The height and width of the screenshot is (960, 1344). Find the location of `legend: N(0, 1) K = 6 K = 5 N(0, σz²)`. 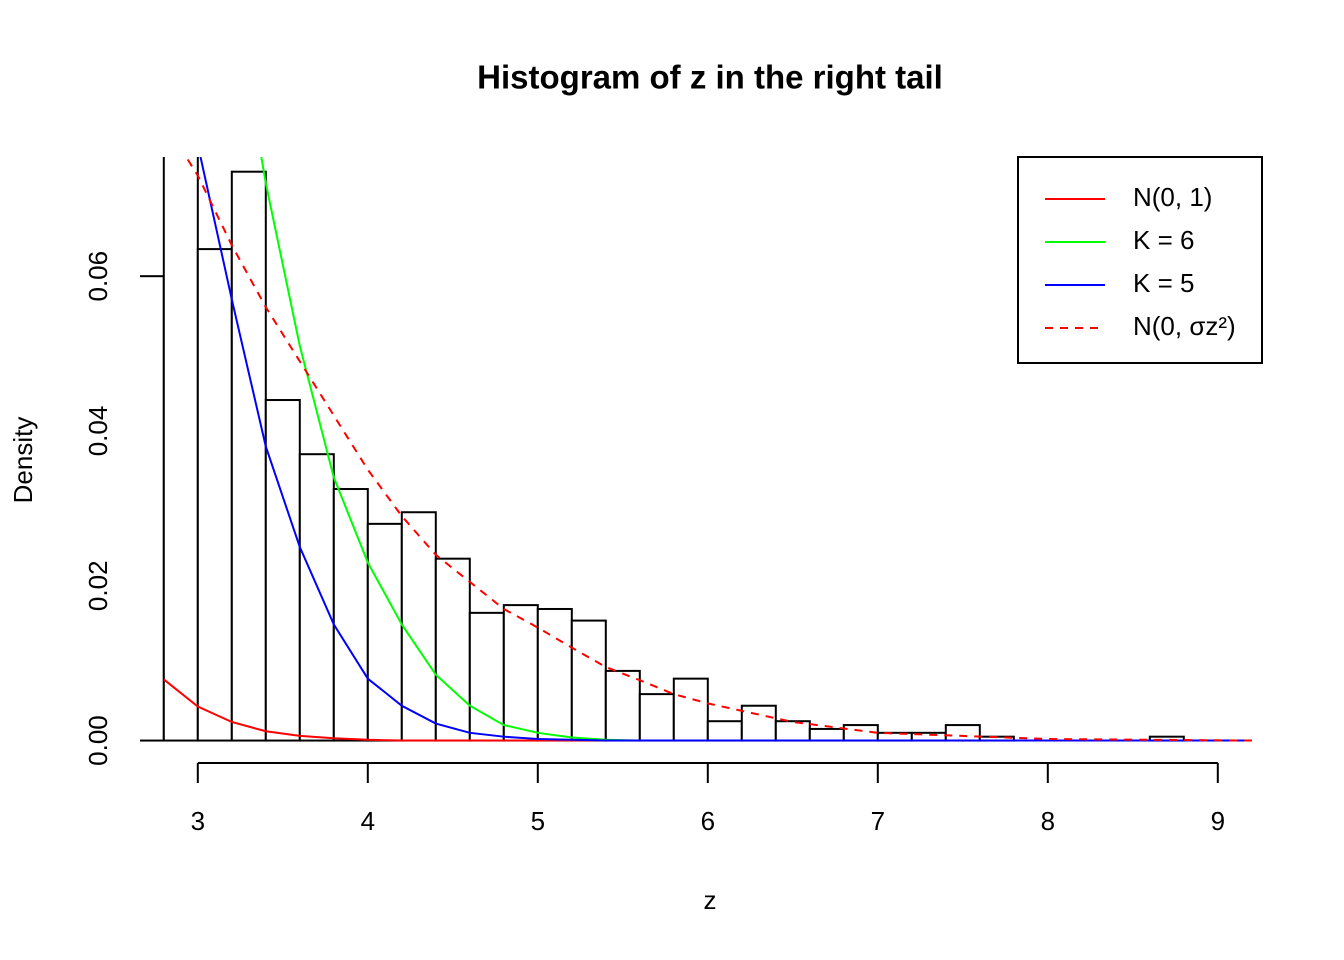

legend: N(0, 1) K = 6 K = 5 N(0, σz²) is located at coordinates (1140, 260).